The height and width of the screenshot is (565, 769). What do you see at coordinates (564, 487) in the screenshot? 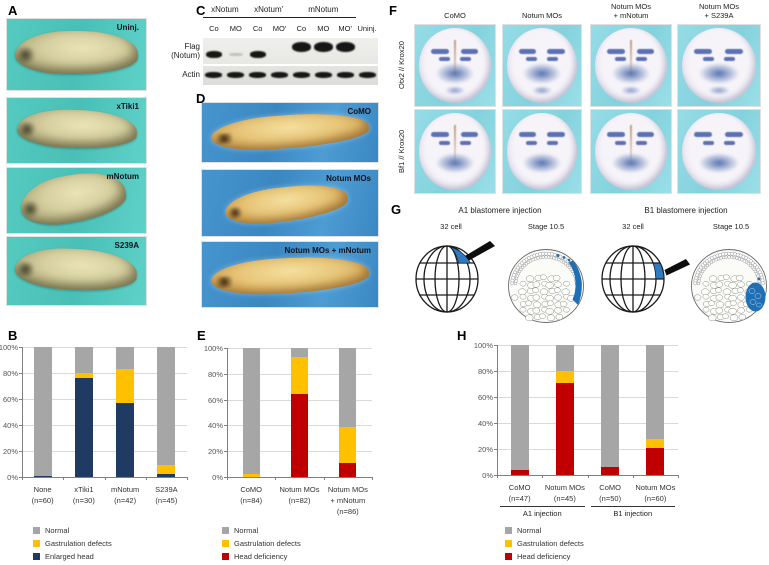
I see `category-label-line: Notum MOs` at bounding box center [564, 487].